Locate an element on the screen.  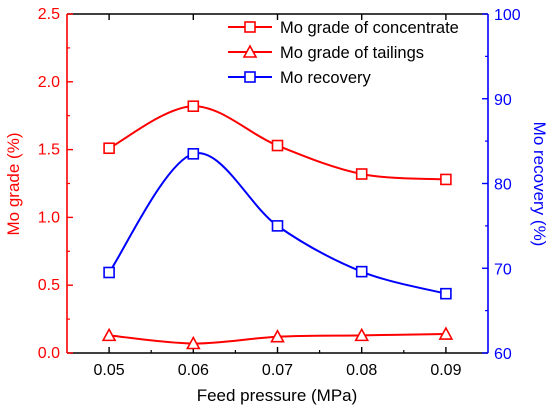
left-y-axis-label: Mo grade (%) is located at coordinates (13, 184).